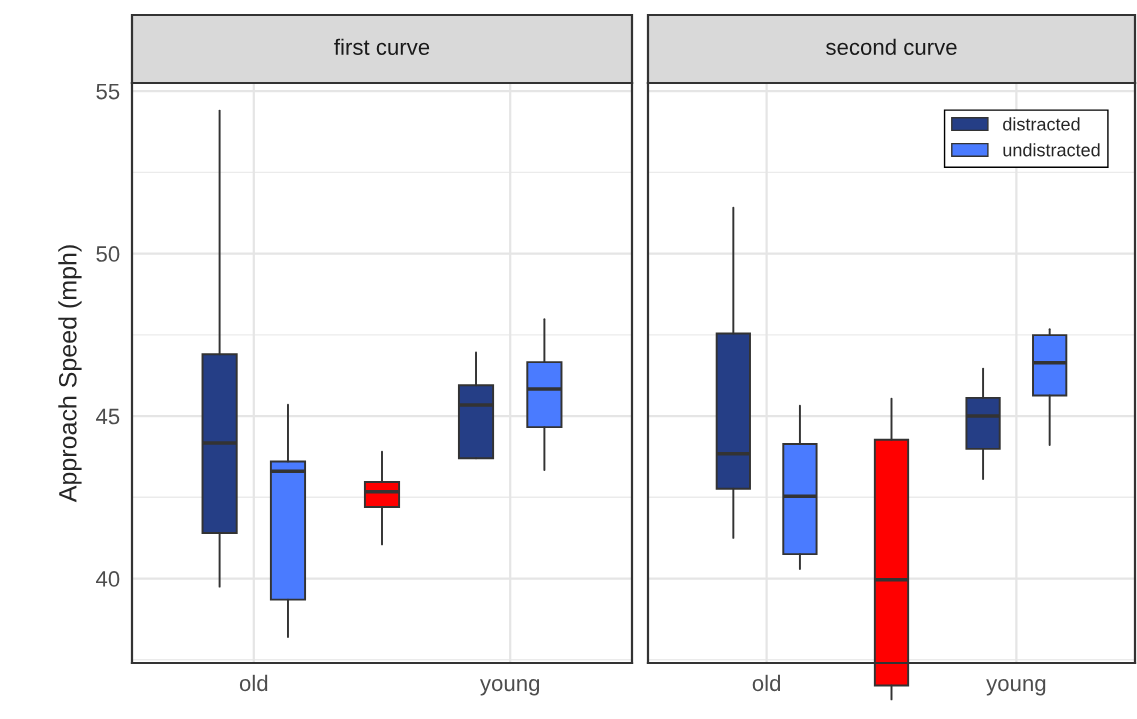  I want to click on chart-title: first curve, so click(382, 46).